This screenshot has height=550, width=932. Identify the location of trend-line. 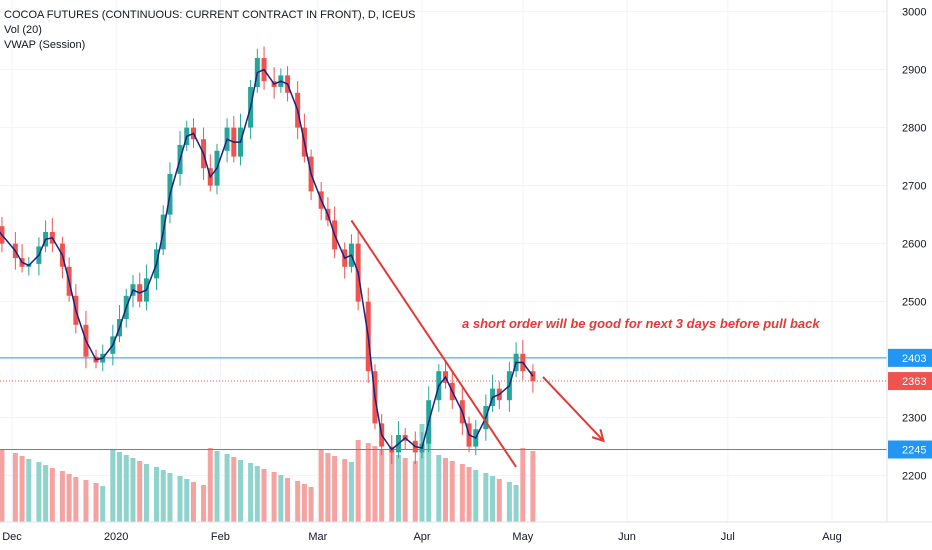
(433, 343).